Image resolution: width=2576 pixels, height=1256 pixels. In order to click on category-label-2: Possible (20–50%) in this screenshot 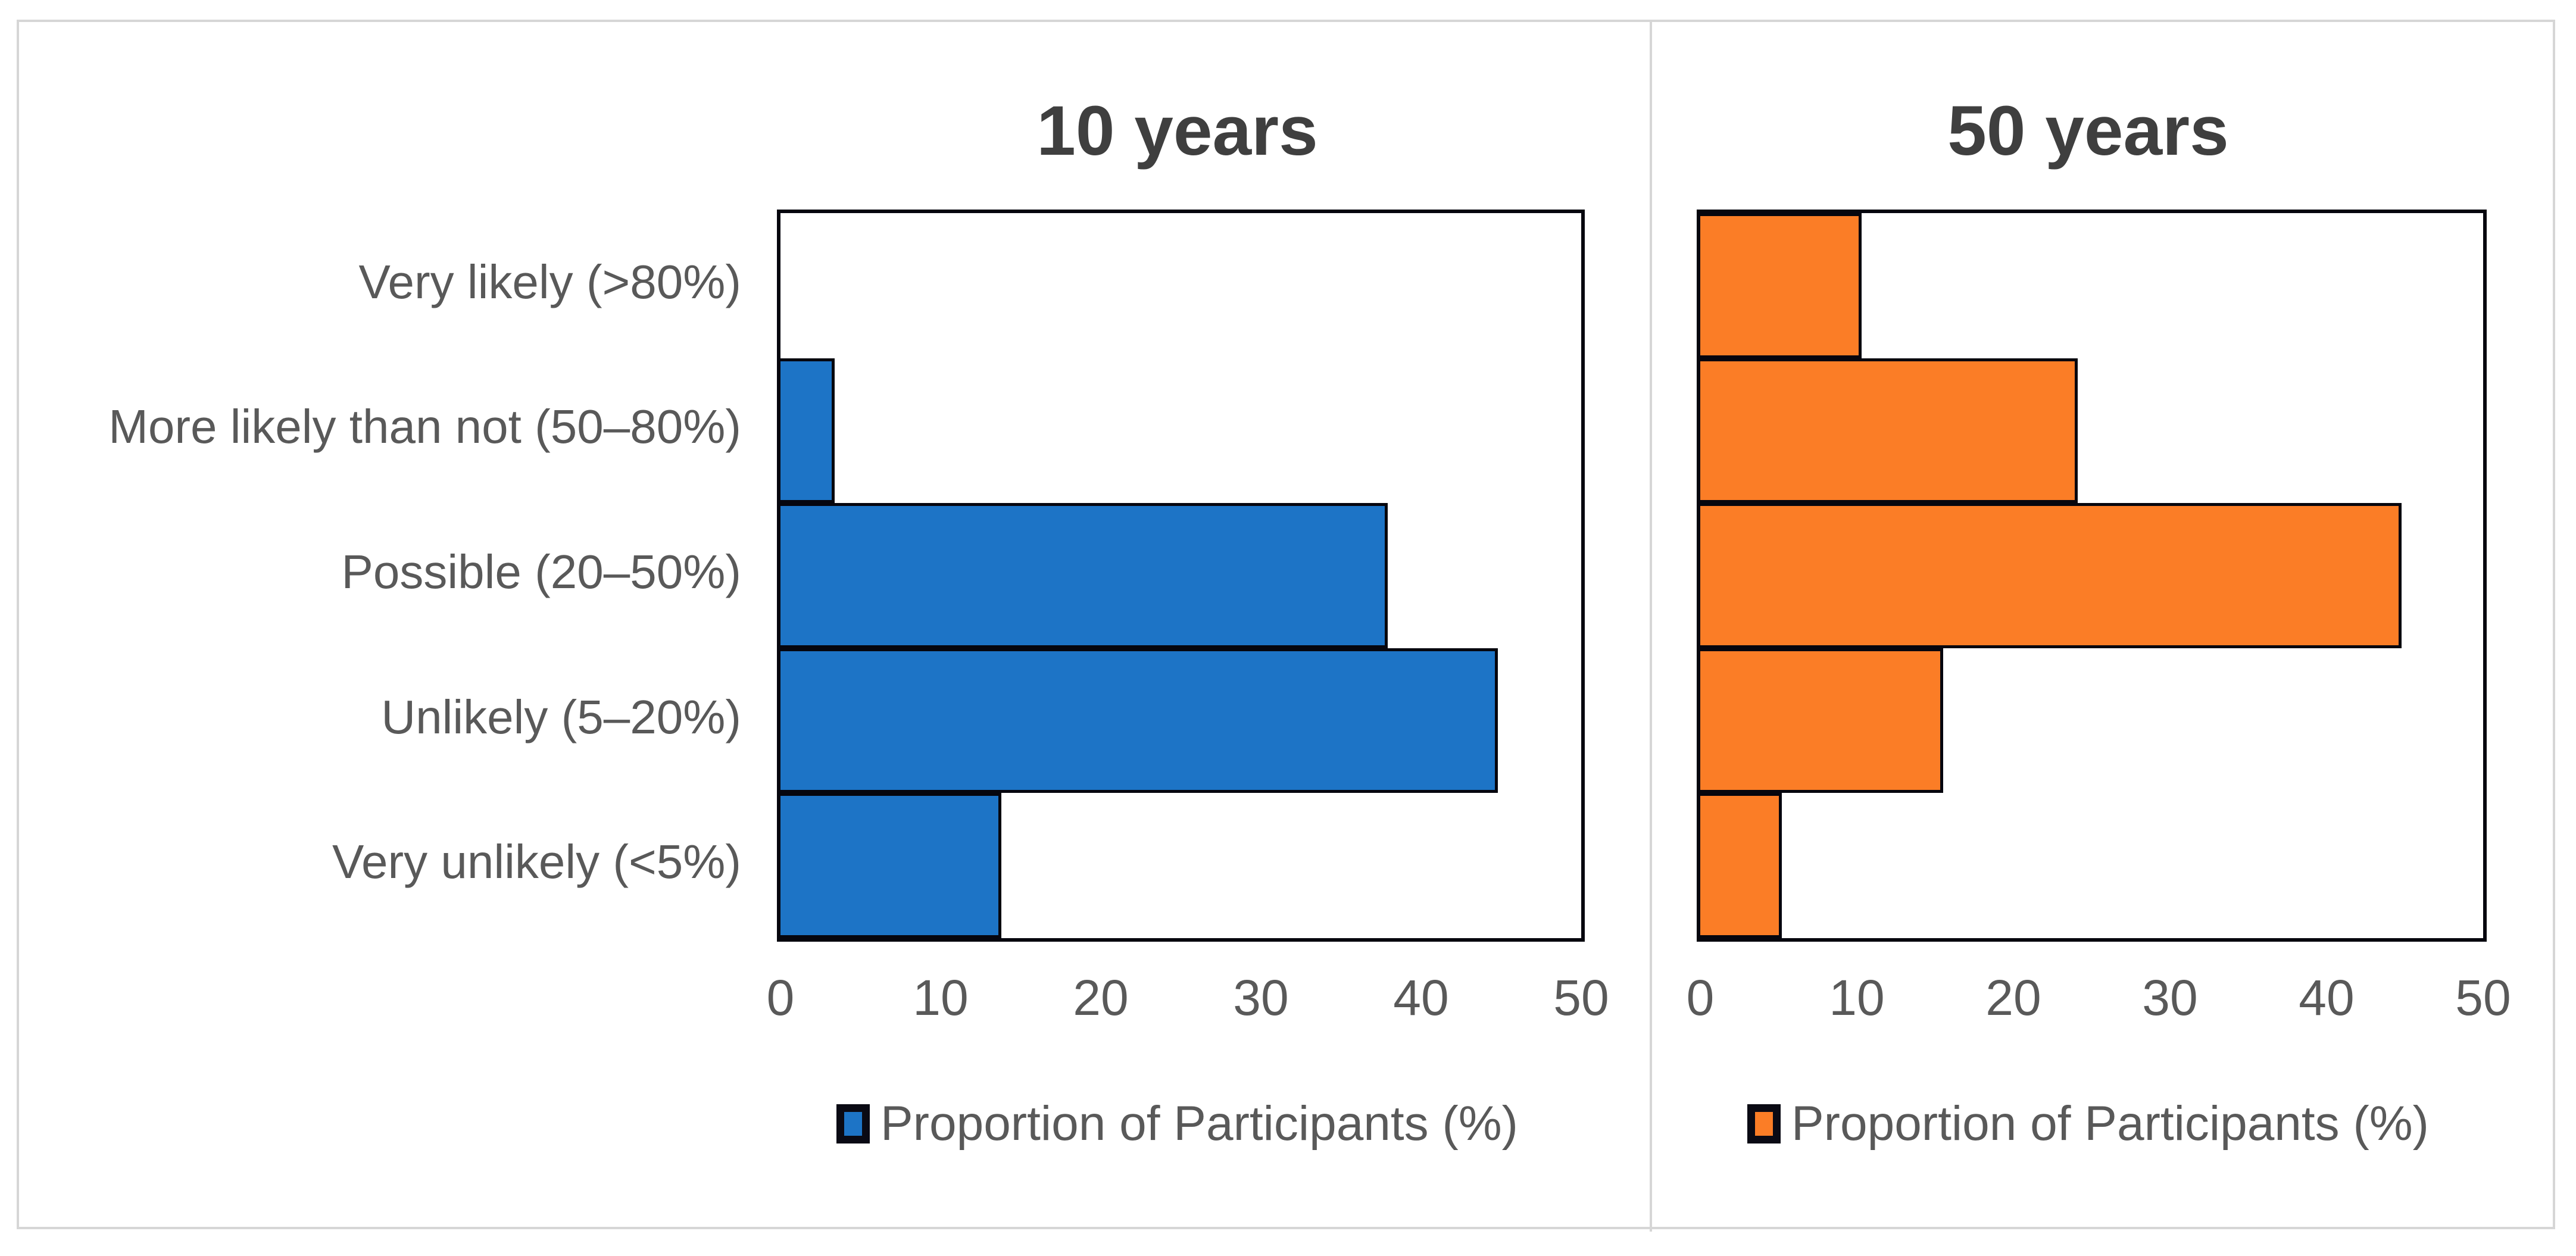, I will do `click(541, 572)`.